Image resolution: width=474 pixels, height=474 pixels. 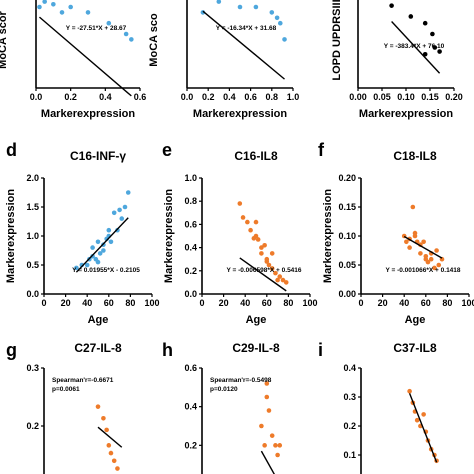 What do you see at coordinates (169, 236) in the screenshot?
I see `y-axis-label-e: Markerexpression` at bounding box center [169, 236].